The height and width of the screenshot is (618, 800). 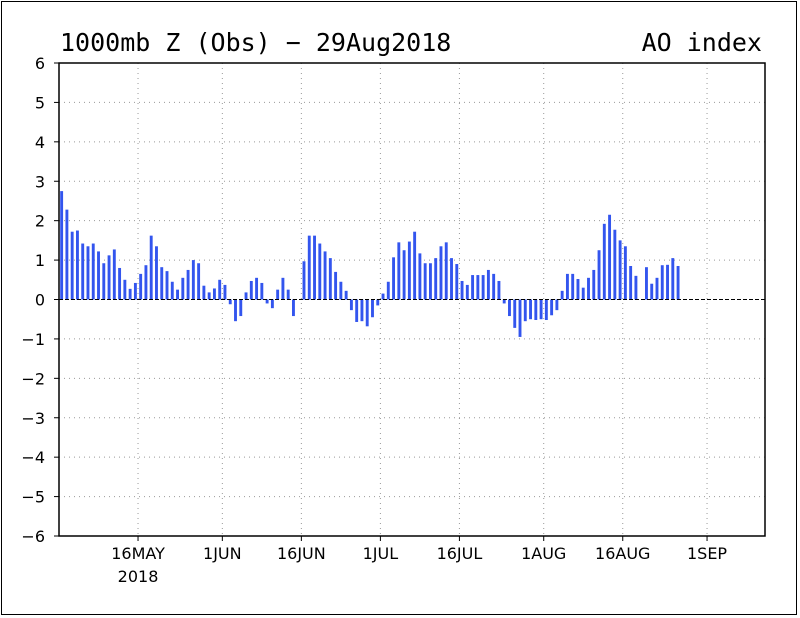 What do you see at coordinates (40, 63) in the screenshot?
I see `y-tick-label: 6` at bounding box center [40, 63].